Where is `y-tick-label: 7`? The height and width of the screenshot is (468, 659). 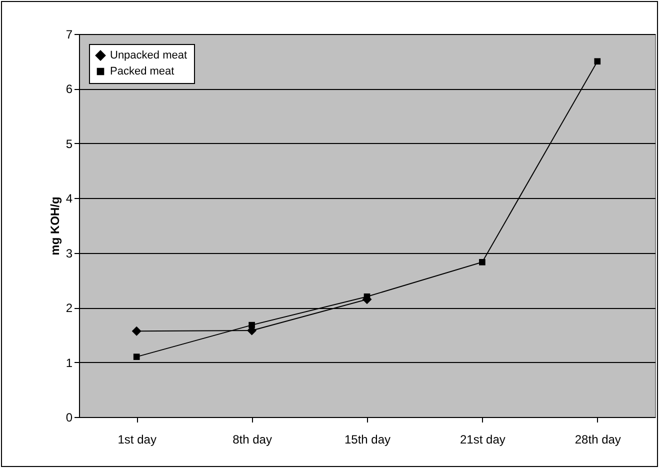 y-tick-label: 7 is located at coordinates (69, 35).